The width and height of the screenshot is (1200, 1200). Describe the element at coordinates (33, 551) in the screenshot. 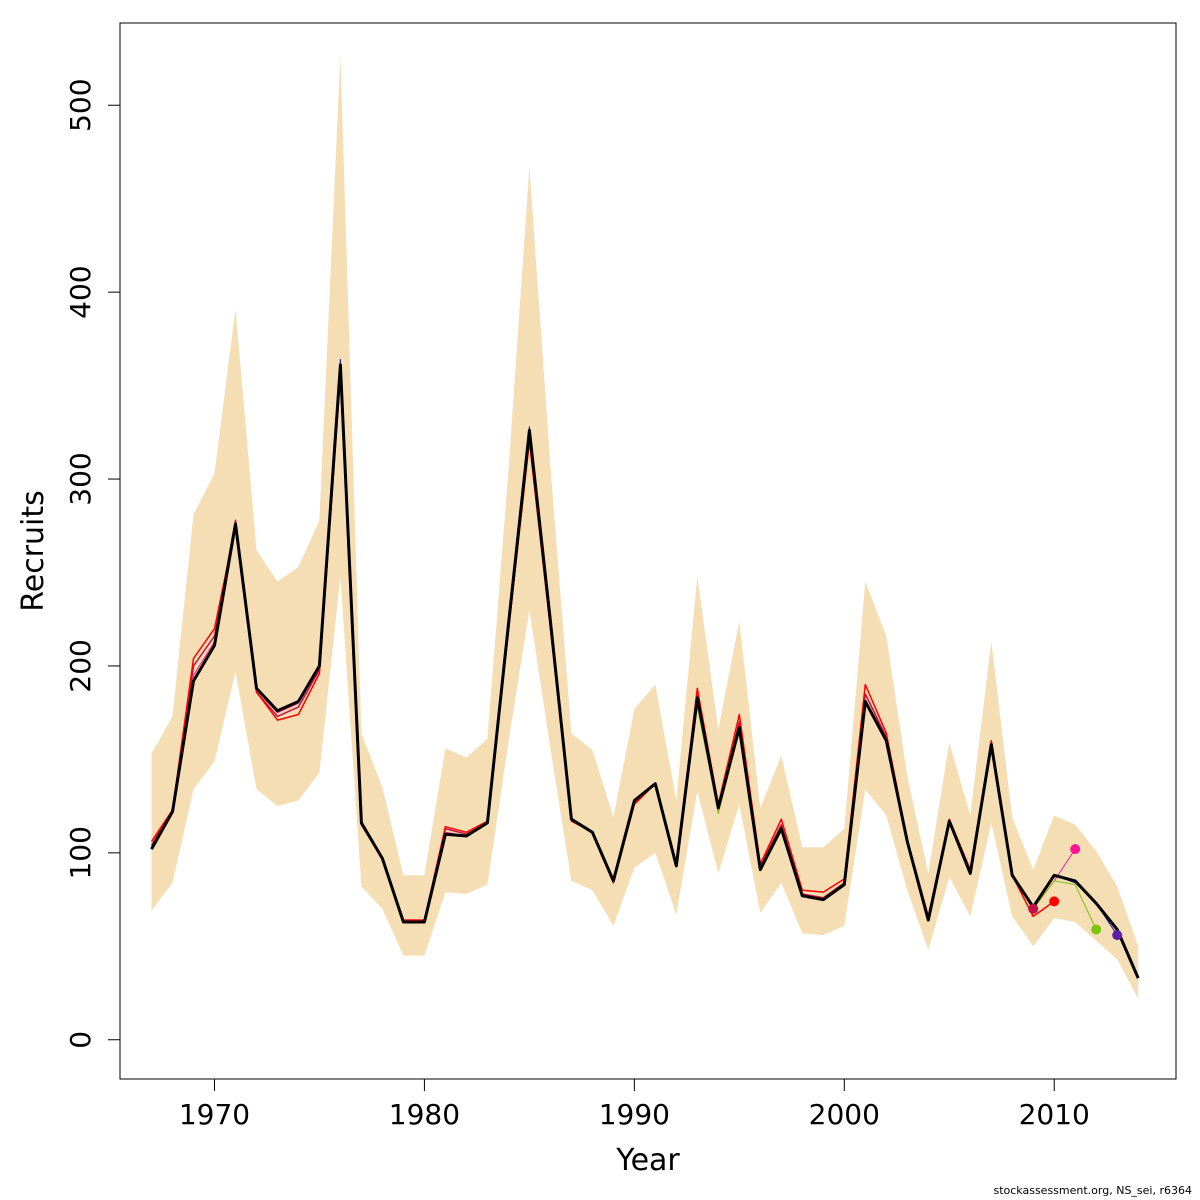

I see `y-axis-label: Recruits` at that location.